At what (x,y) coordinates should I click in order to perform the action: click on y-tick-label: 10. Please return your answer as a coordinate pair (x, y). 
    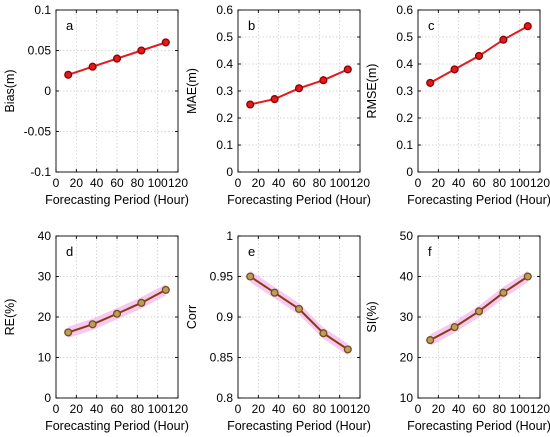
    Looking at the image, I should click on (45, 358).